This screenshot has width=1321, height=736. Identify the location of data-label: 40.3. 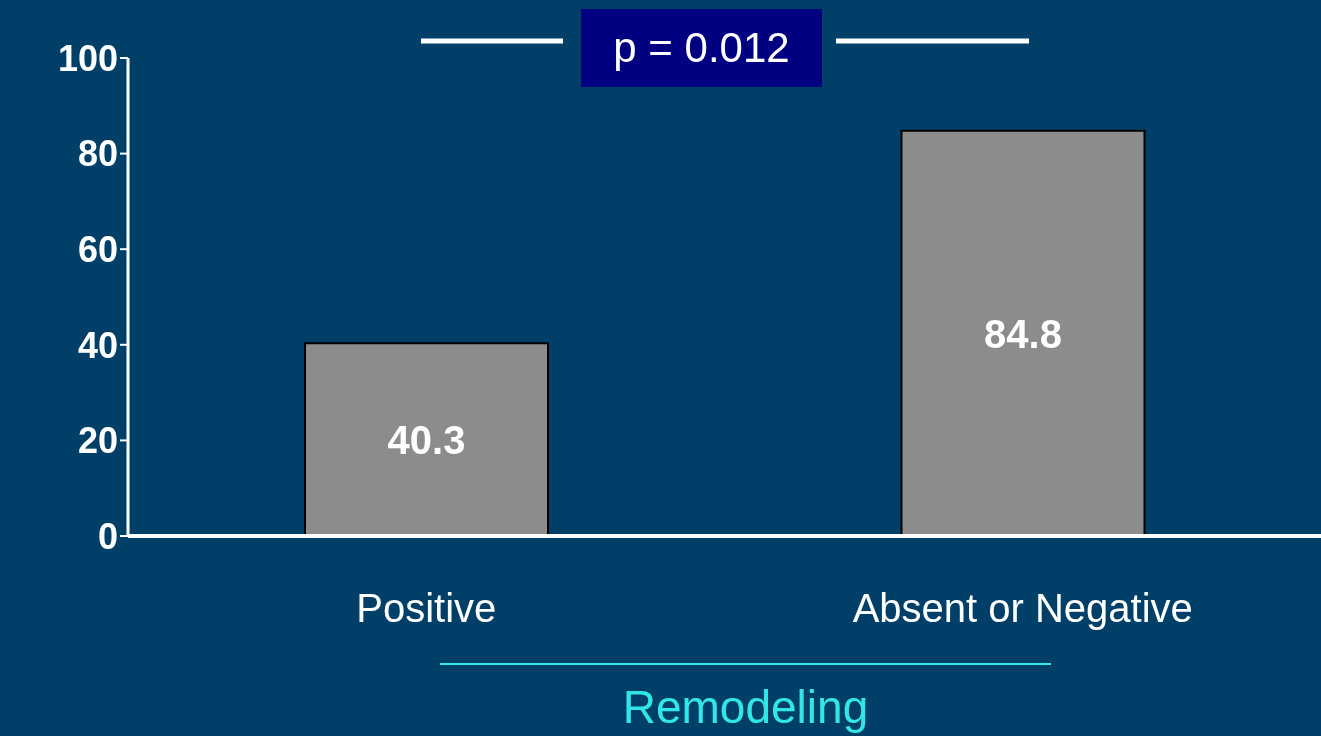
(426, 439).